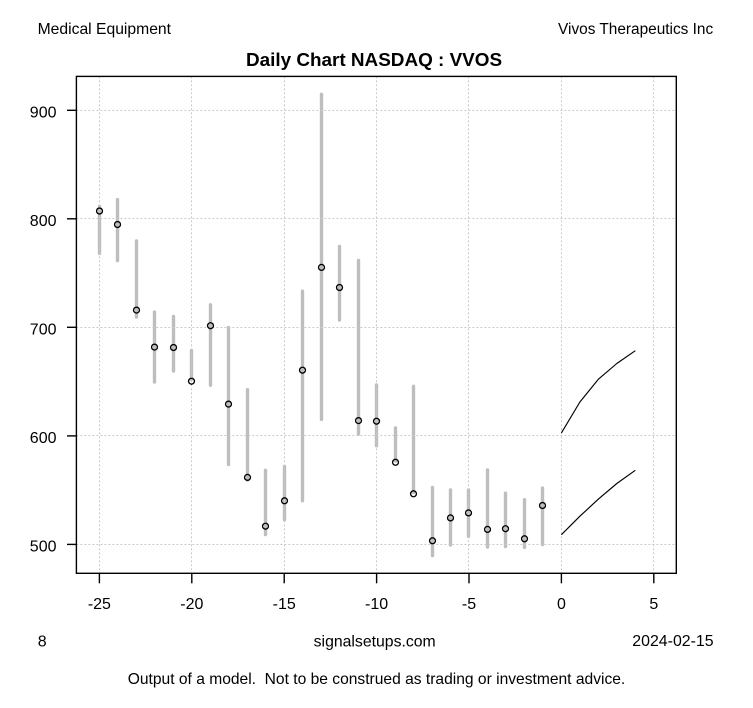 The width and height of the screenshot is (753, 708). I want to click on svg-text: -10, so click(376, 604).